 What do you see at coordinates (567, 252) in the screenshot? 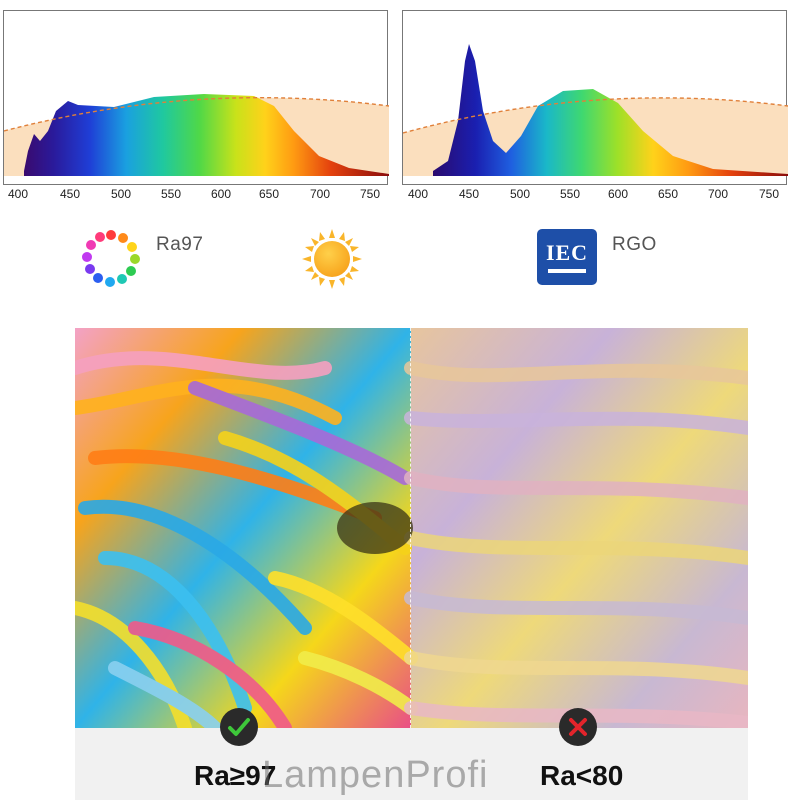
I see `iec-logo-text: IEC` at bounding box center [567, 252].